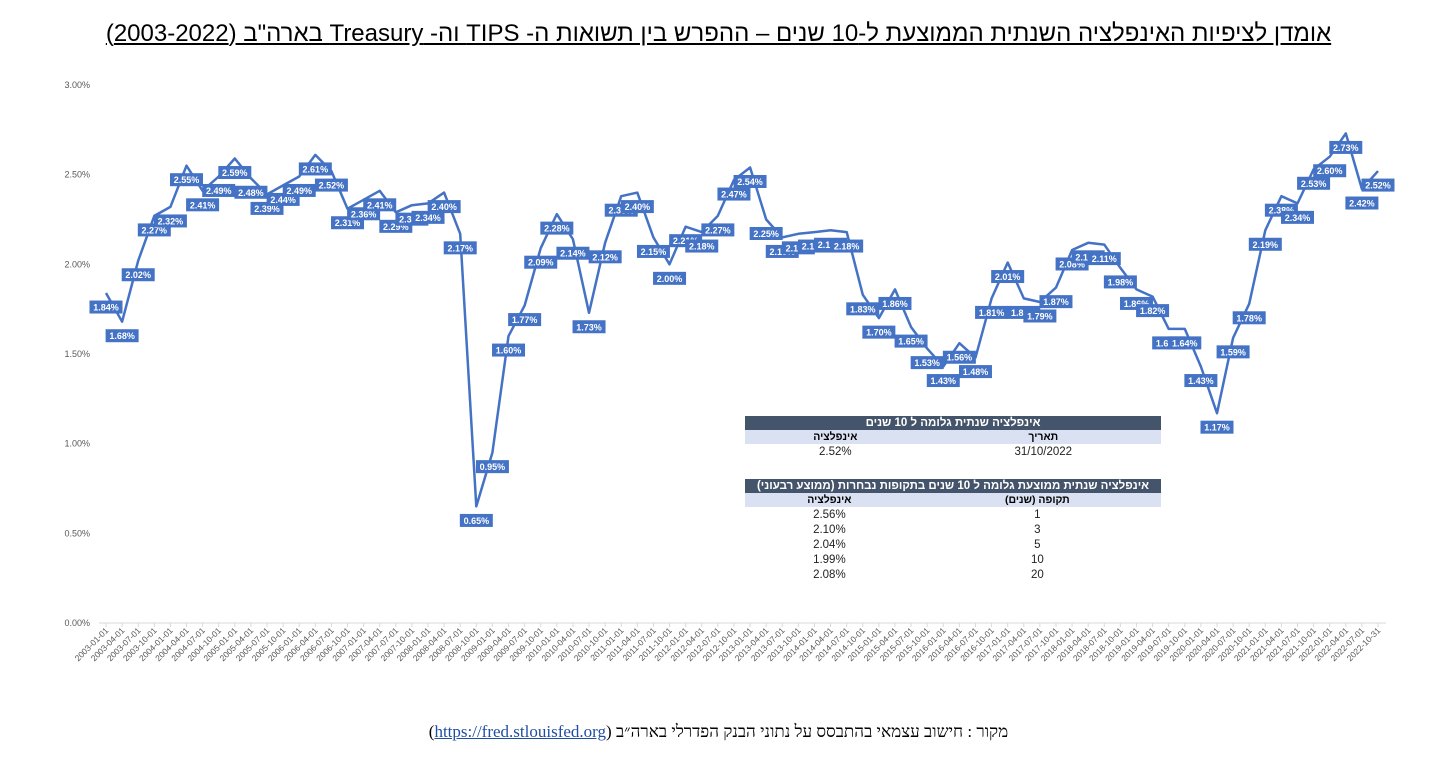 The height and width of the screenshot is (763, 1437). Describe the element at coordinates (670, 278) in the screenshot. I see `data-label: 2.00%` at that location.